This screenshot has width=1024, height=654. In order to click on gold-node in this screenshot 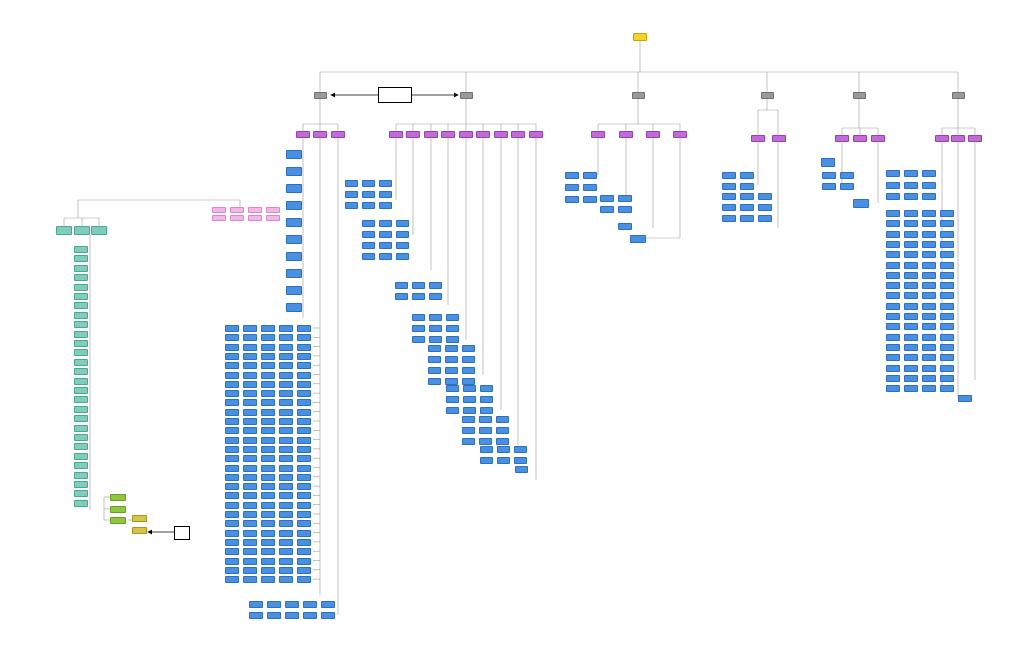, I will do `click(139, 518)`.